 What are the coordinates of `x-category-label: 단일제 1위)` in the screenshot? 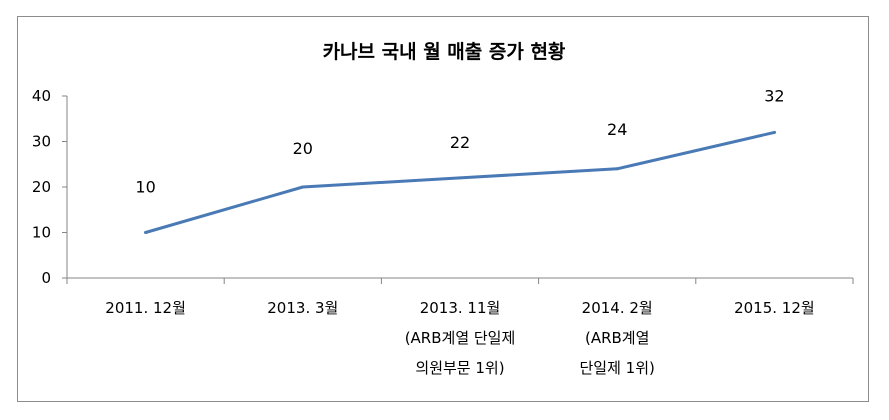 It's located at (617, 368).